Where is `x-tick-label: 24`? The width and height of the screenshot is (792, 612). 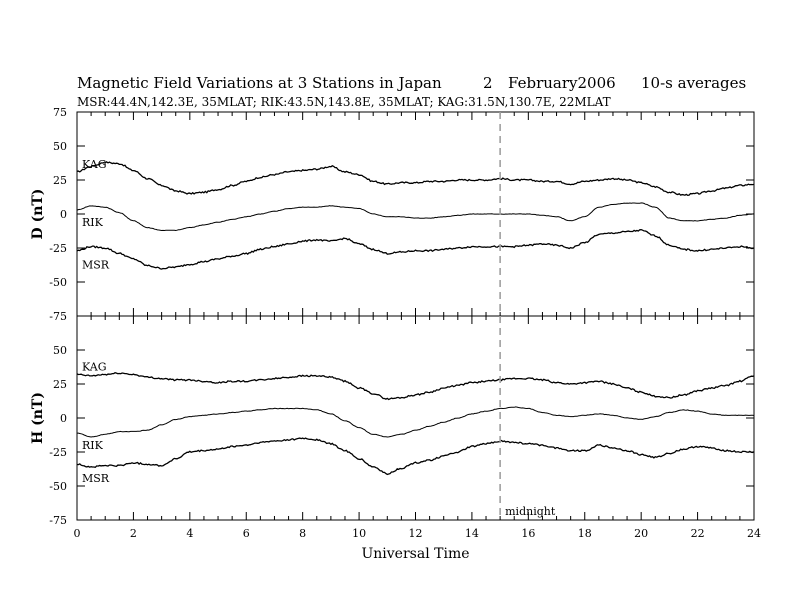 x-tick-label: 24 is located at coordinates (754, 533).